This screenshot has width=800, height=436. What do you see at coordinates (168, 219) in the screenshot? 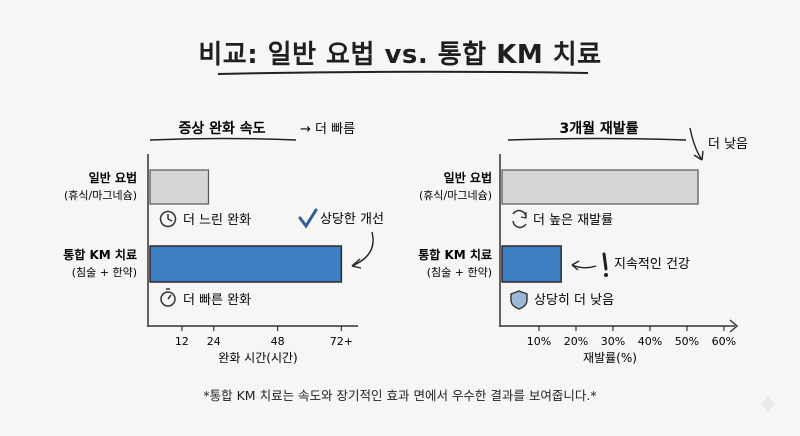
I see `clock-icon` at bounding box center [168, 219].